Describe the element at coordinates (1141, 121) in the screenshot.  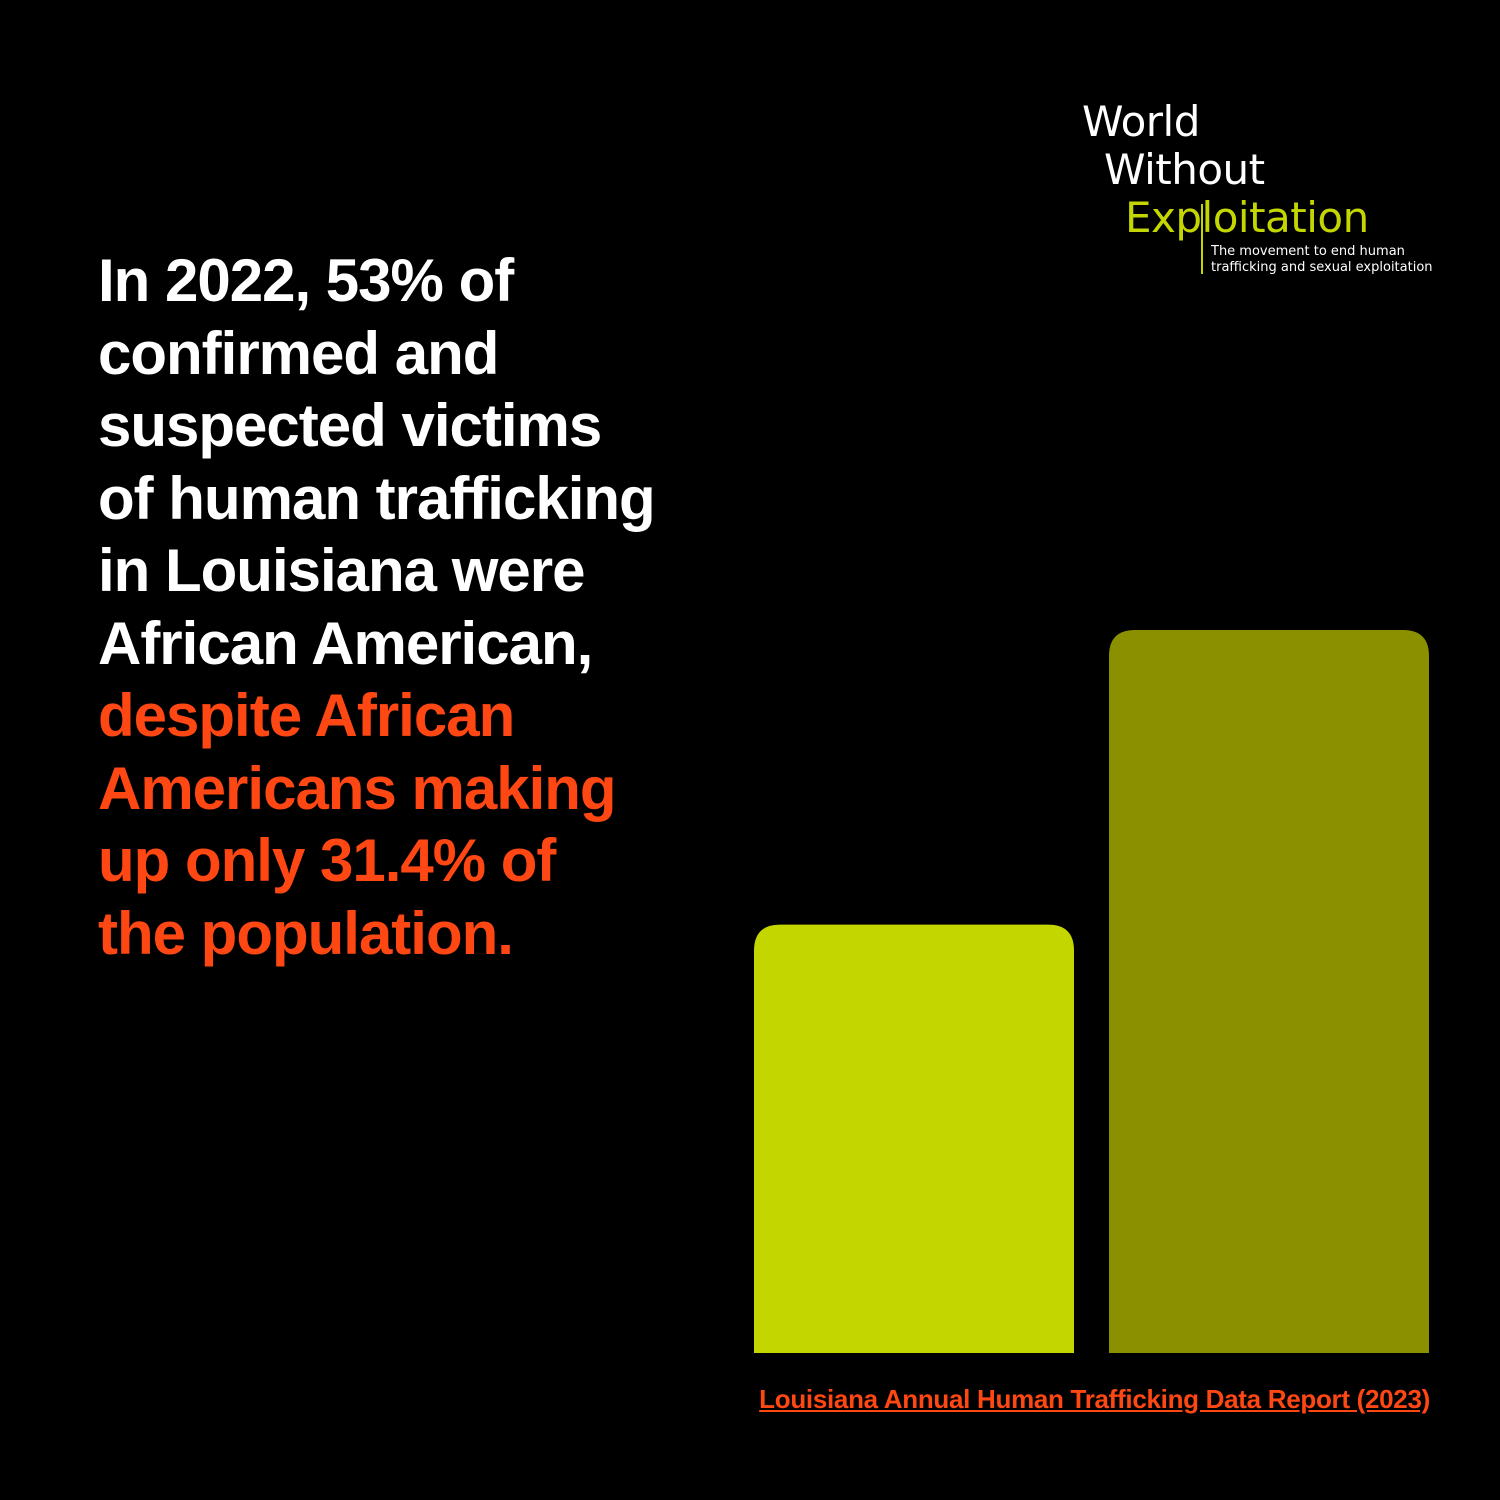
I see `logo-word-world: World` at that location.